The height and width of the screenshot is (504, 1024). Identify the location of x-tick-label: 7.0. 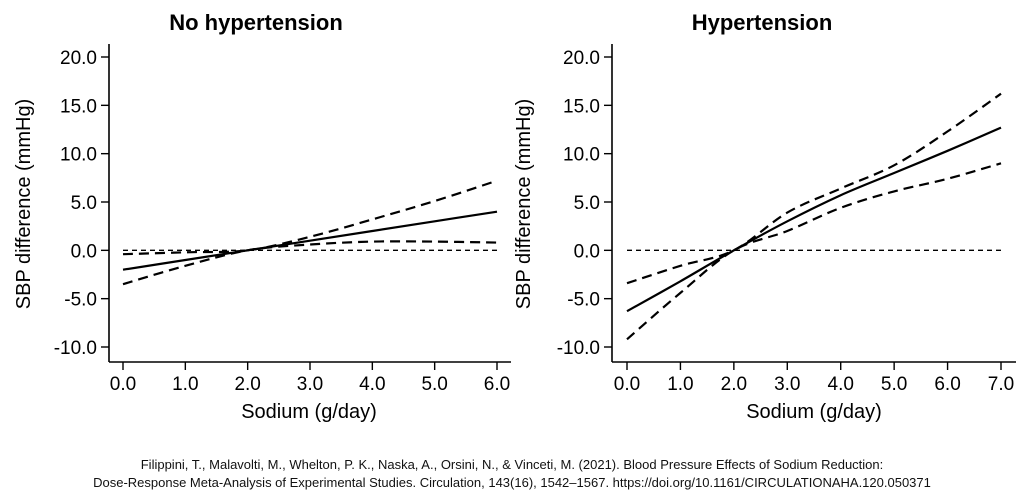
(1001, 384).